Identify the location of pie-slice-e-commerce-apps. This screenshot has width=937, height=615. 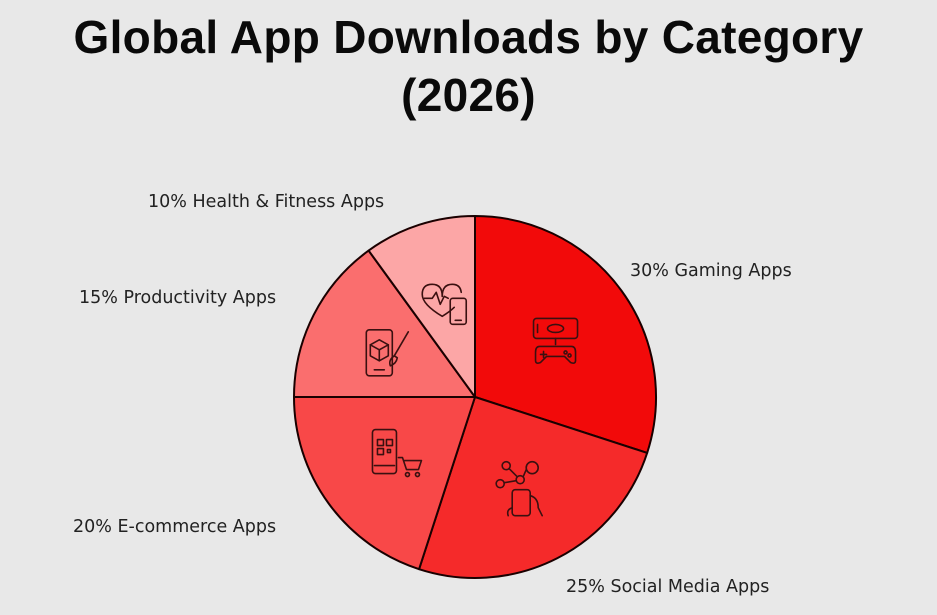
(384, 483).